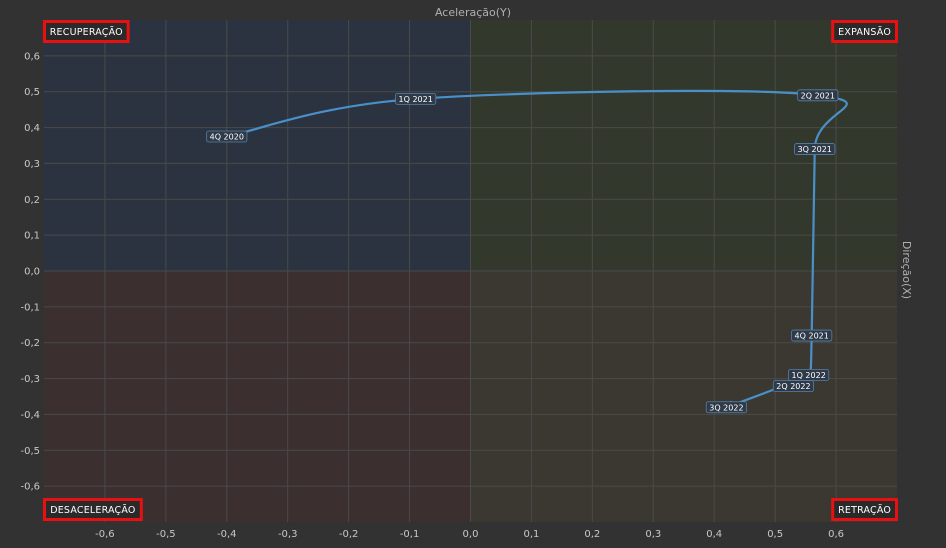 The image size is (946, 548). What do you see at coordinates (288, 534) in the screenshot?
I see `x-tick-label: -0,3` at bounding box center [288, 534].